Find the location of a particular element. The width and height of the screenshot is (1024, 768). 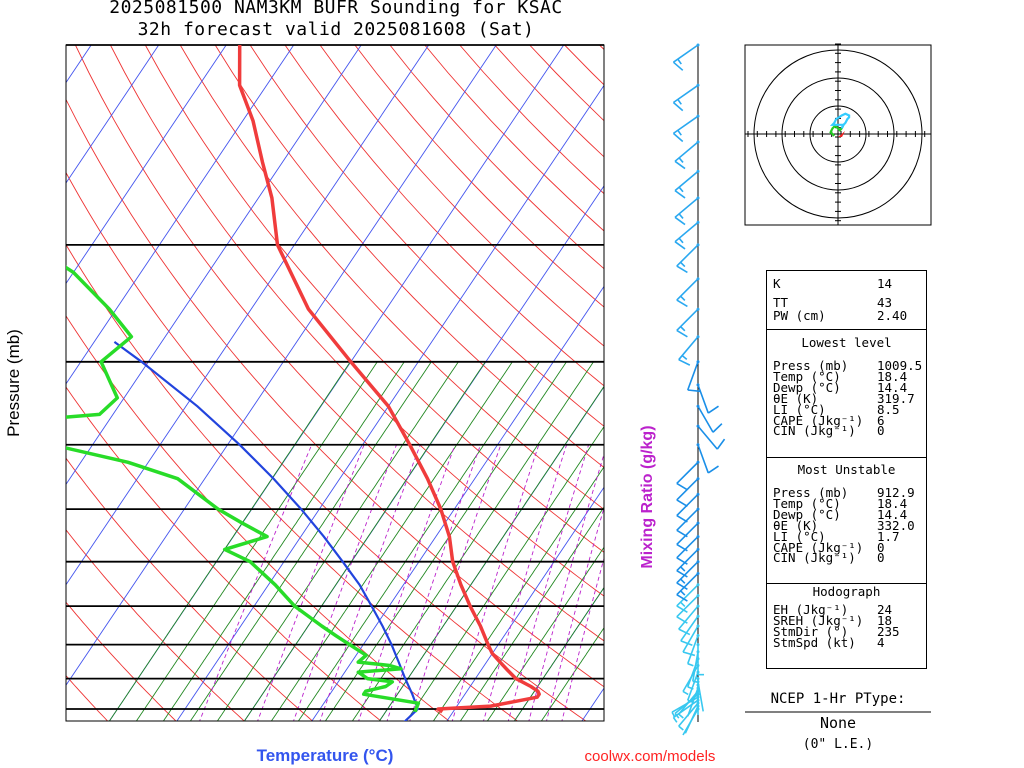

credit-text: coolwx.com/models is located at coordinates (650, 756).